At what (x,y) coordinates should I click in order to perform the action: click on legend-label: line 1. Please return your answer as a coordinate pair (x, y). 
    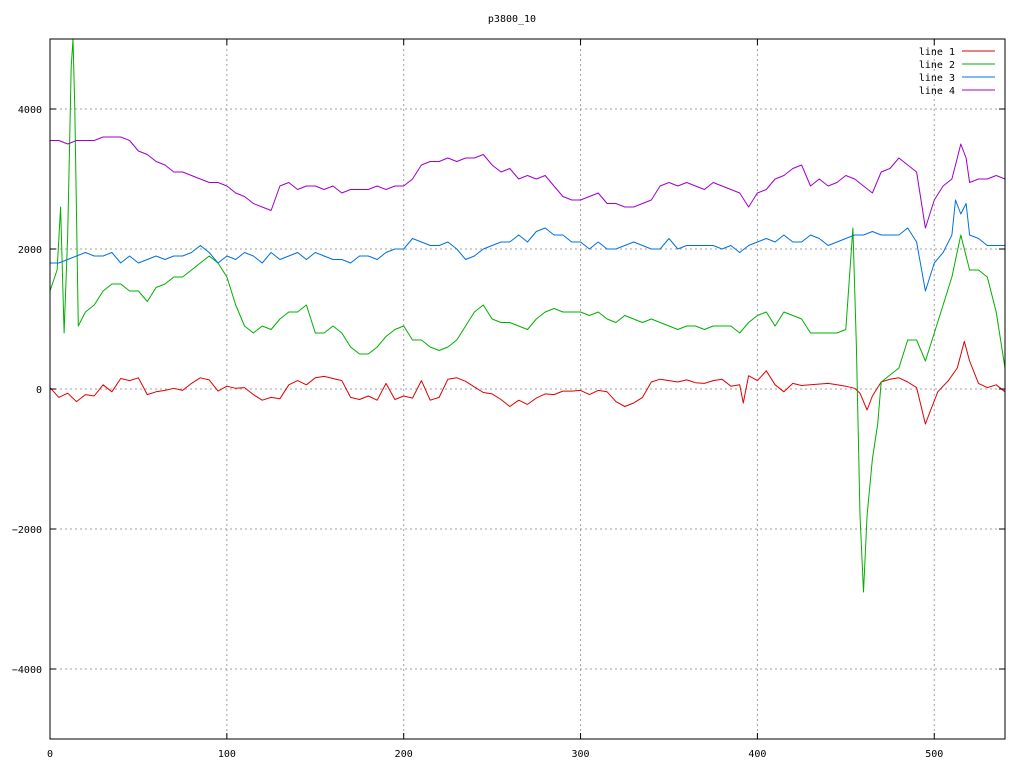
    Looking at the image, I should click on (937, 52).